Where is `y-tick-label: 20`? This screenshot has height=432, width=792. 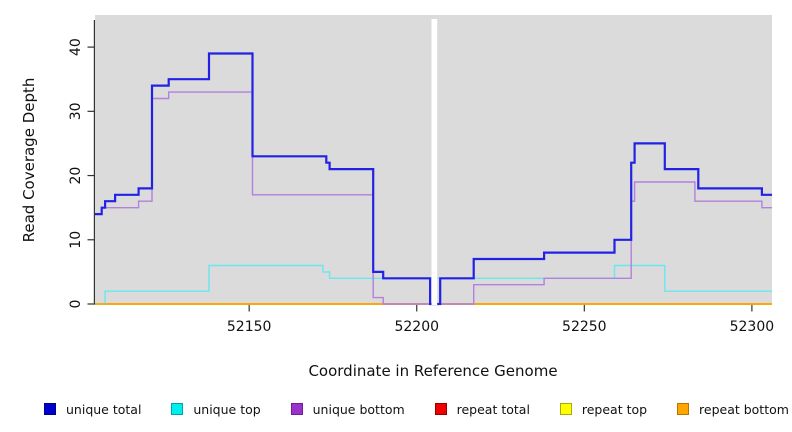
y-tick-label: 20 is located at coordinates (76, 176).